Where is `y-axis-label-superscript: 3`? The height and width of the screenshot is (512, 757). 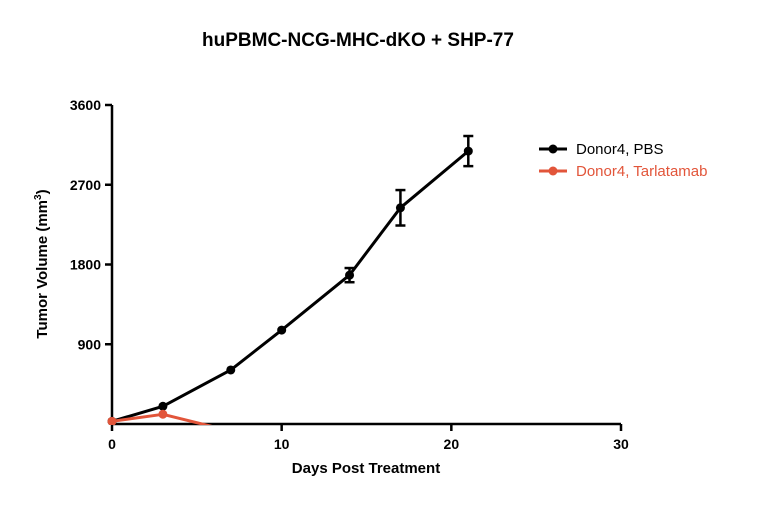 y-axis-label-superscript: 3 is located at coordinates (38, 197).